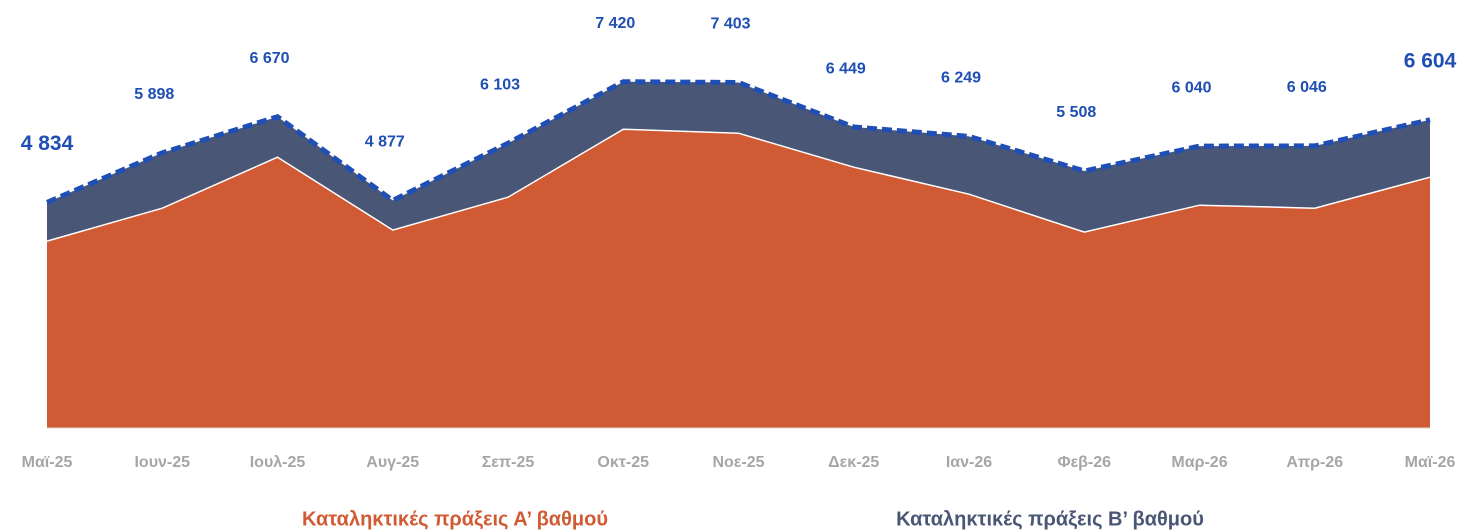  I want to click on x-tick-label: Μαρ-26, so click(1199, 462).